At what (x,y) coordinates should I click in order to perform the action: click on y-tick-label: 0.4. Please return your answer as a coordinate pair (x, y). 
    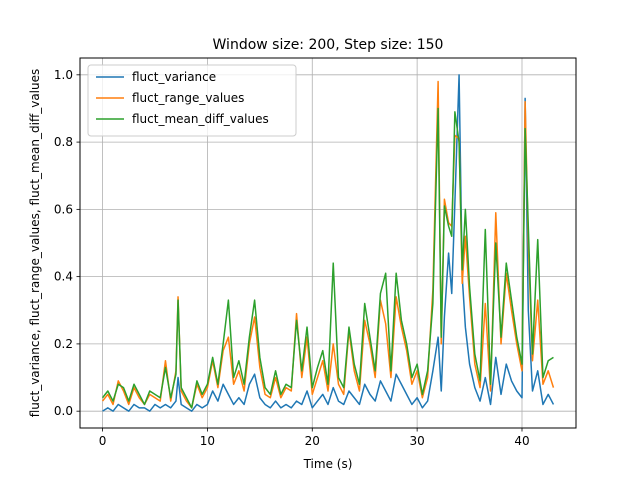
    Looking at the image, I should click on (63, 277).